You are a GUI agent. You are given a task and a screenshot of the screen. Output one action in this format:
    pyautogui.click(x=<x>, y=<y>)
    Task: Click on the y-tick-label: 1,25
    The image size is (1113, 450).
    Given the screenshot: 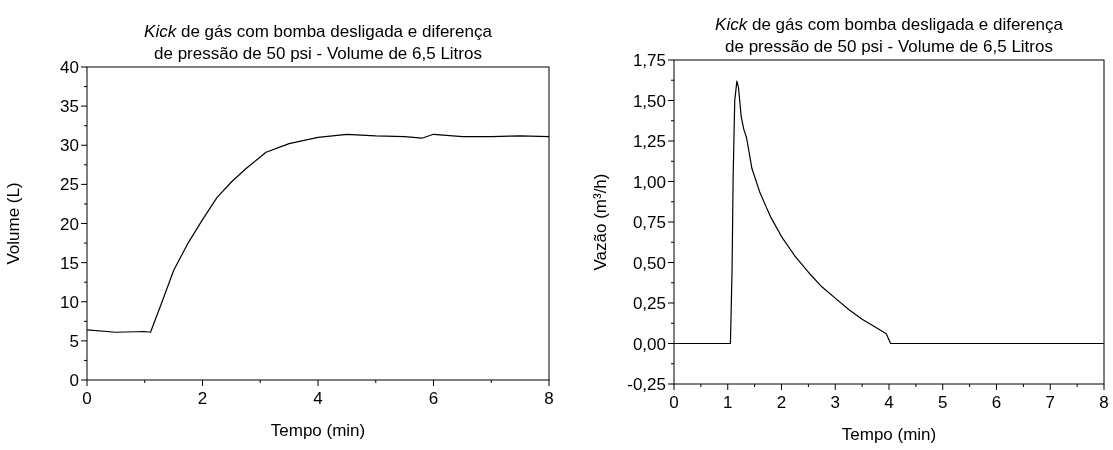 What is the action you would take?
    pyautogui.click(x=649, y=141)
    